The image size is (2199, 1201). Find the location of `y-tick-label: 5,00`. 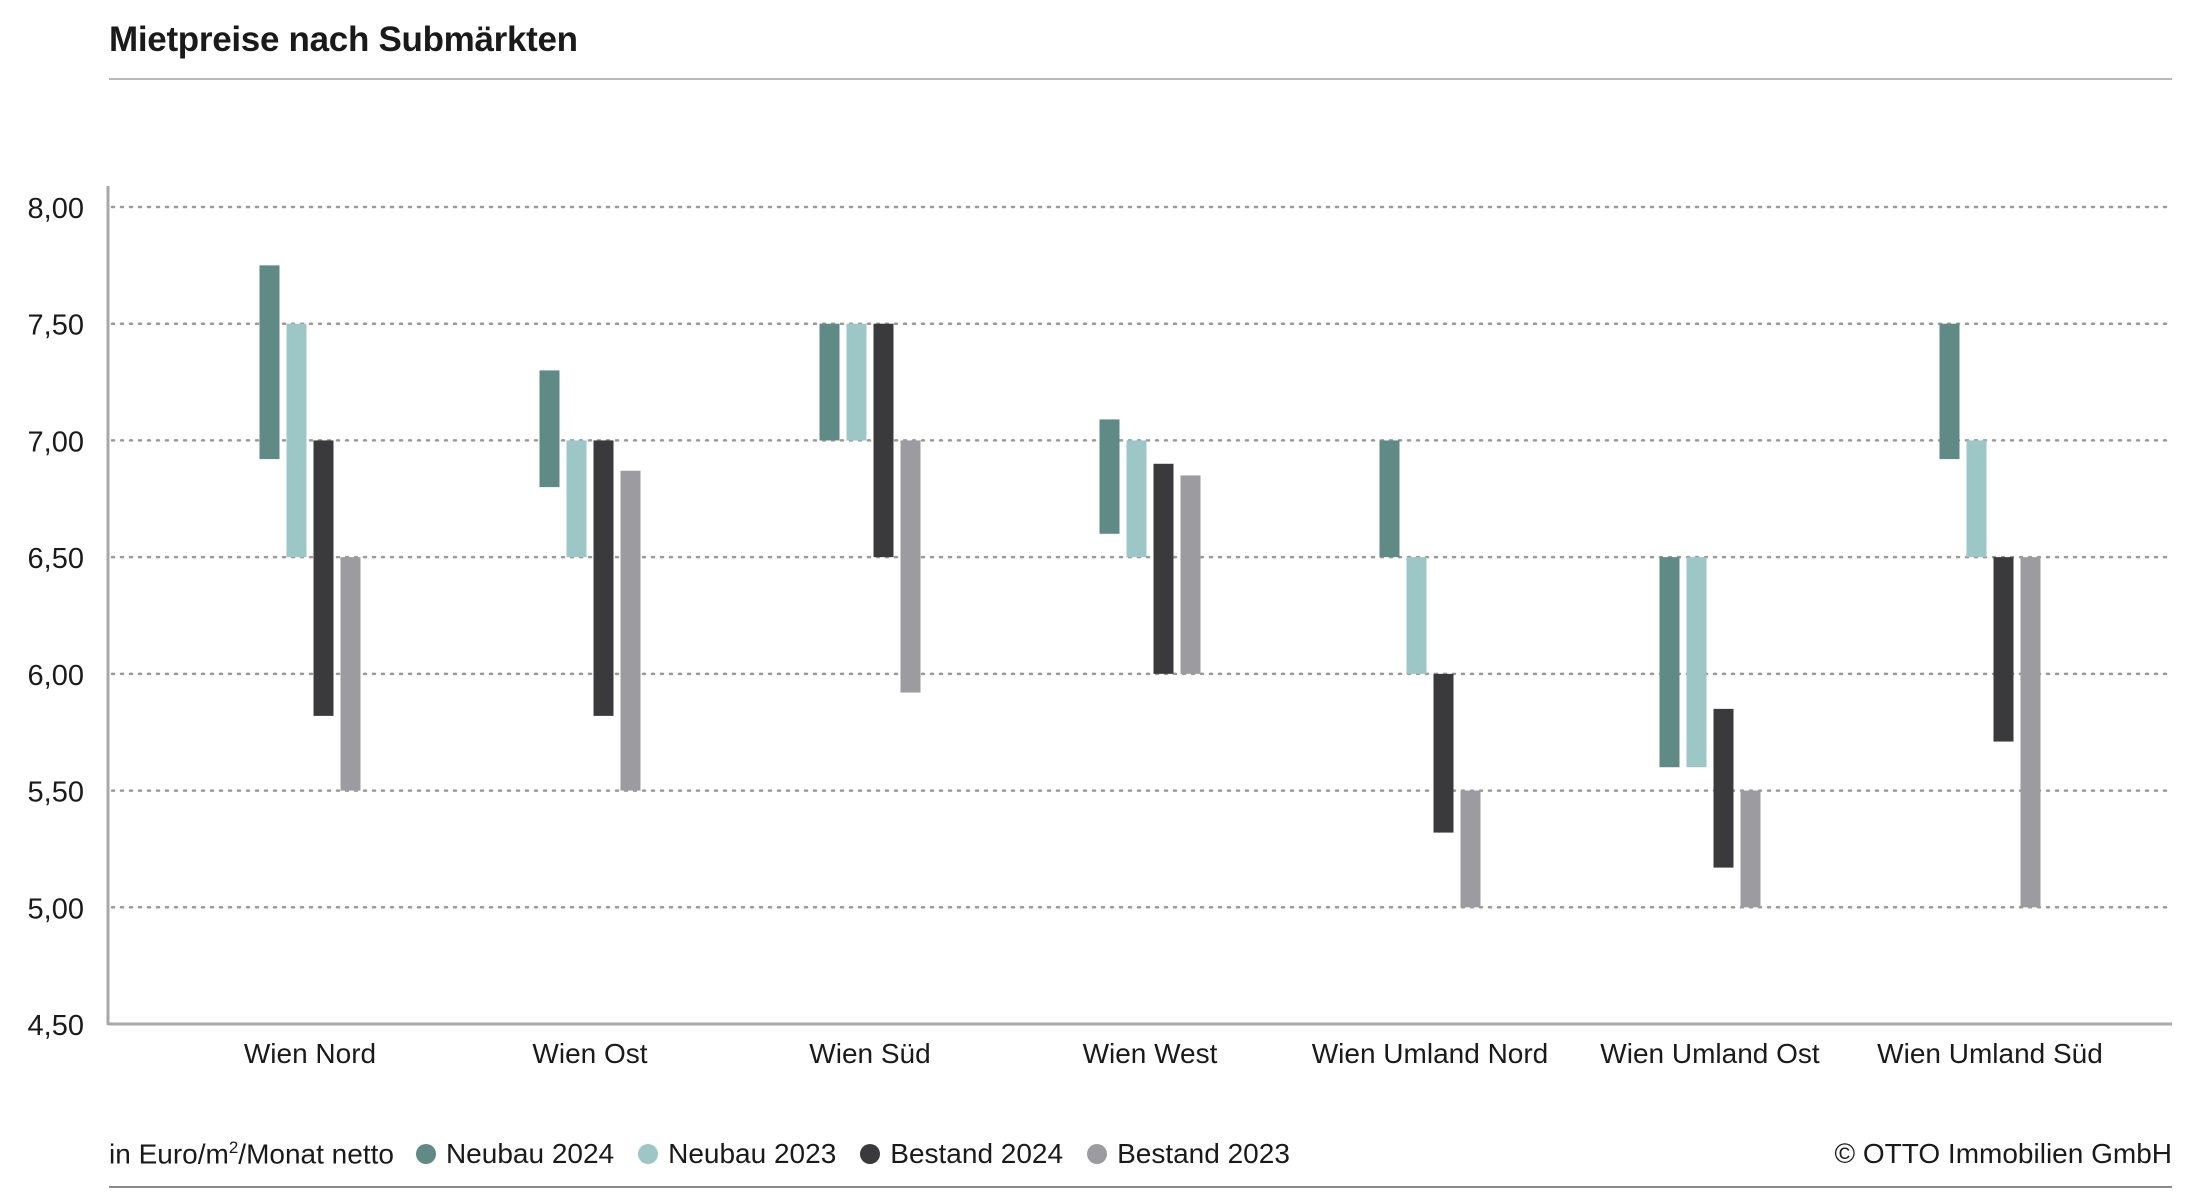

y-tick-label: 5,00 is located at coordinates (56, 909).